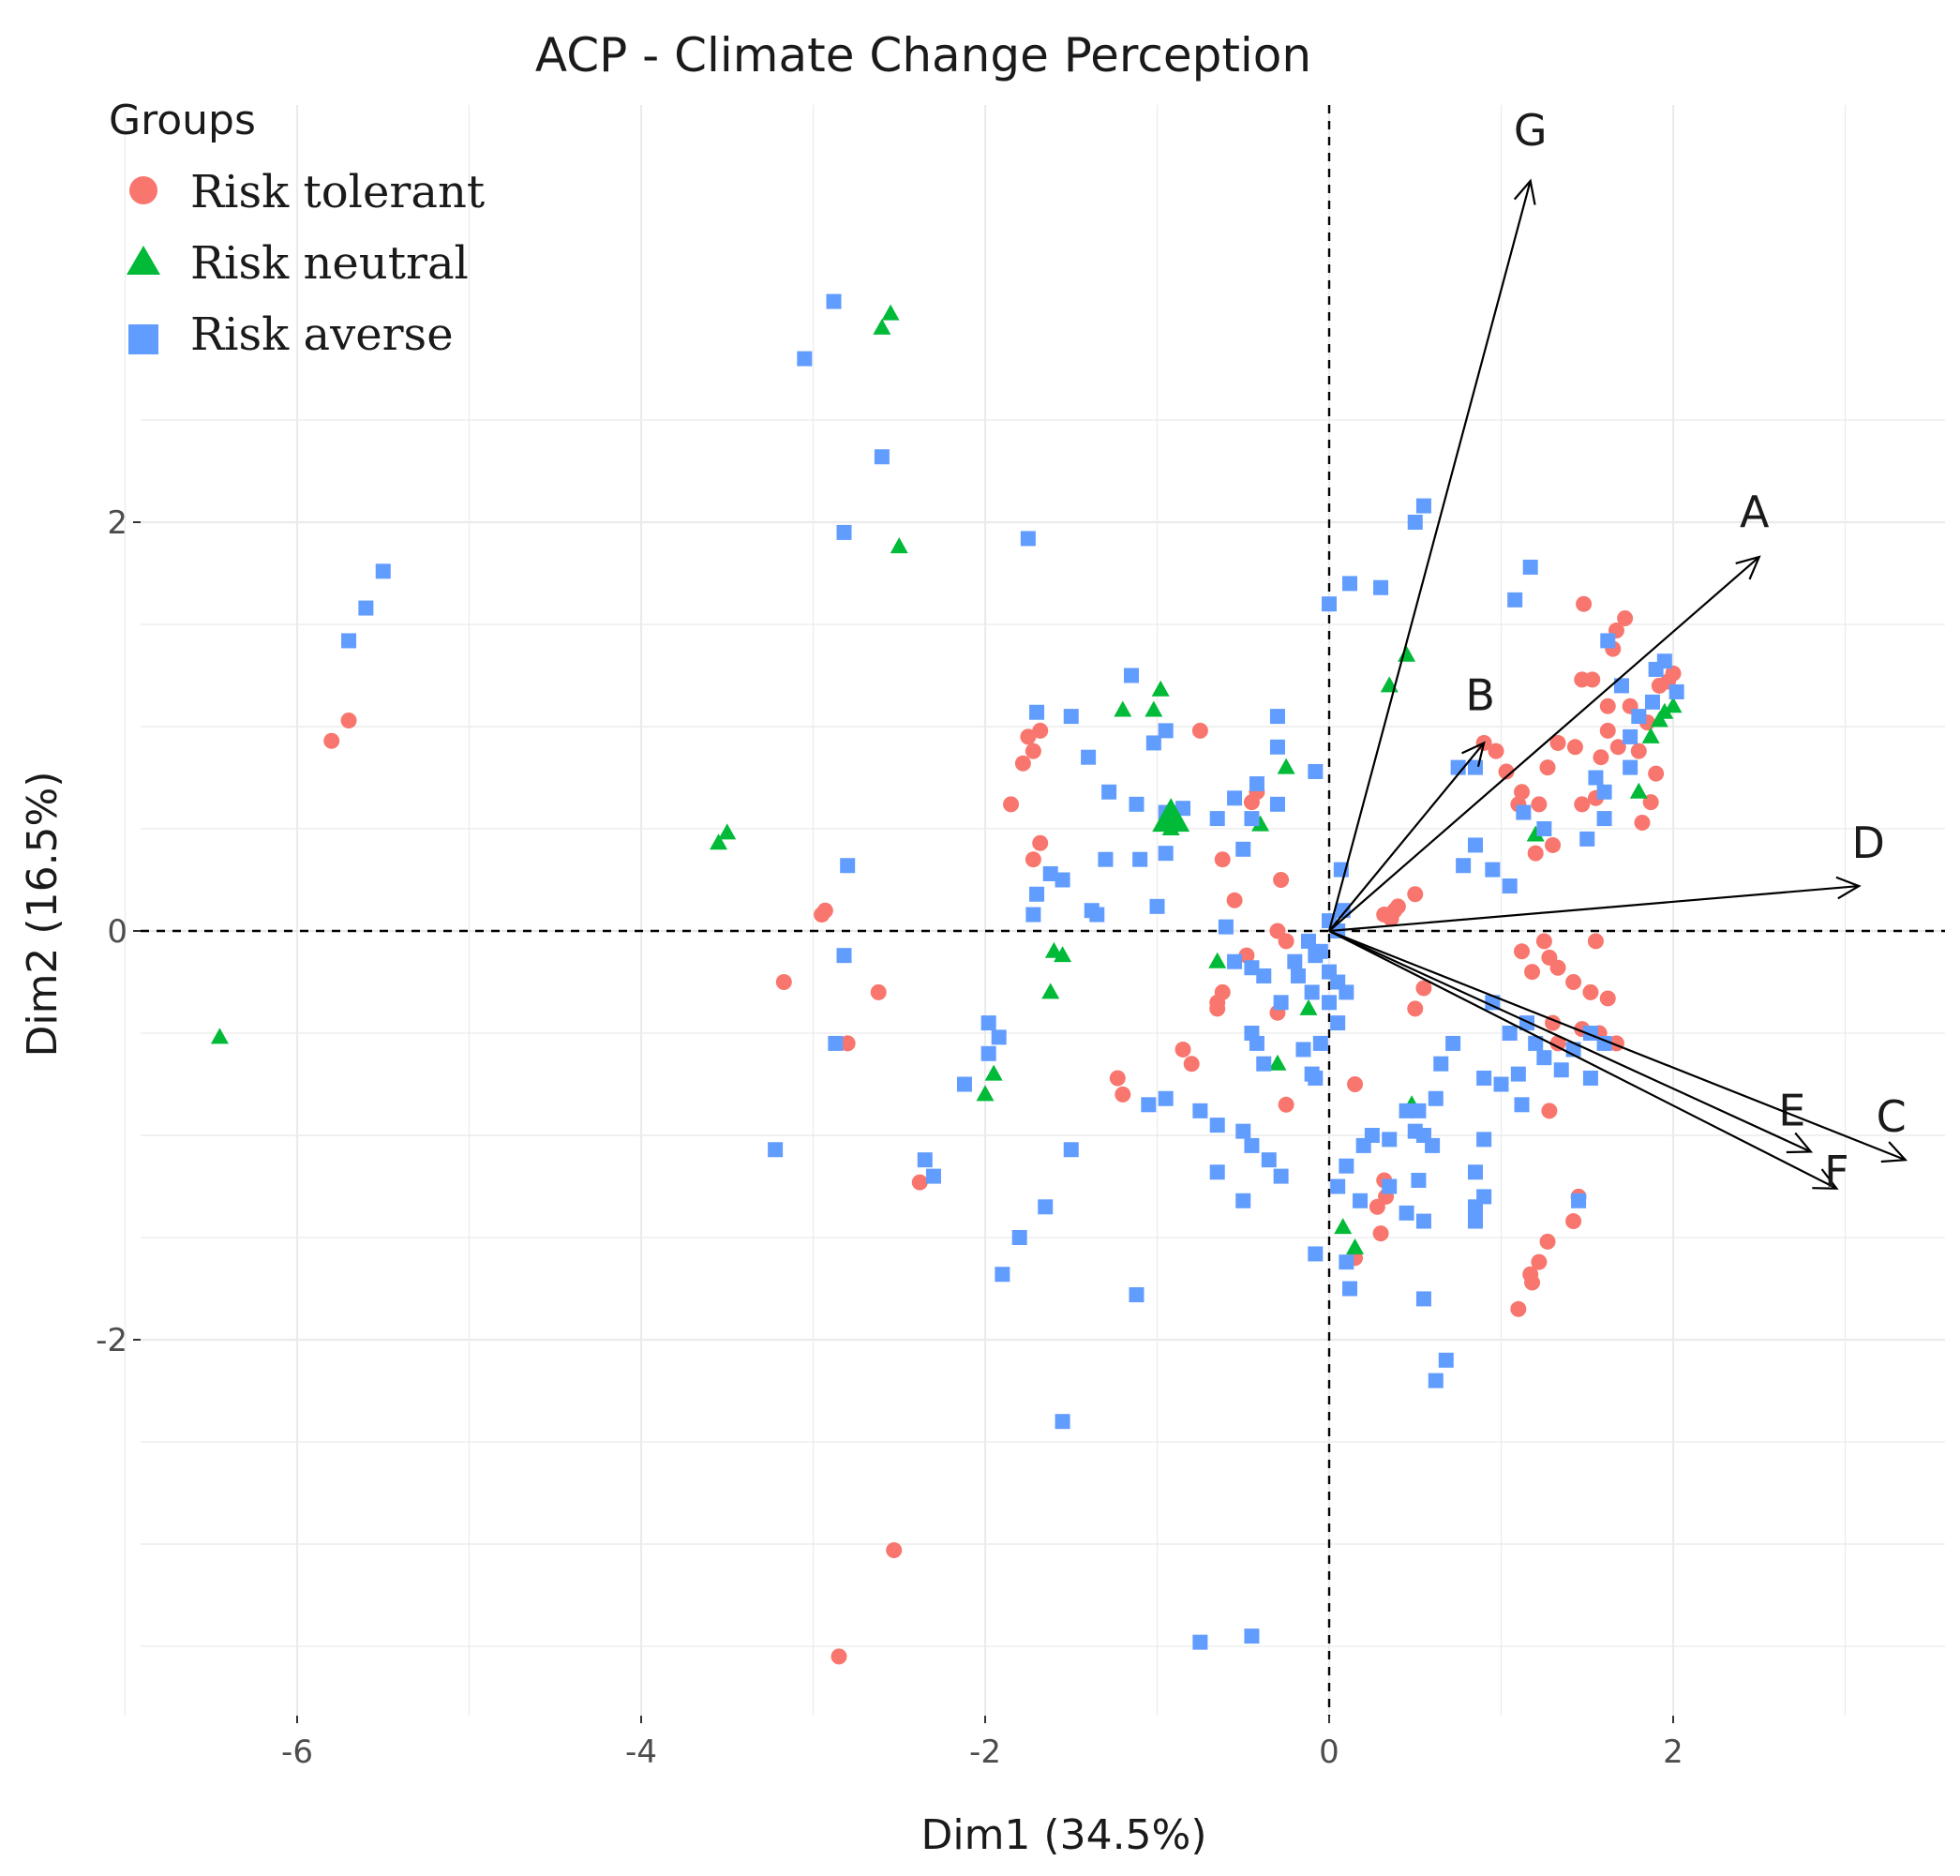 Image resolution: width=1960 pixels, height=1876 pixels. What do you see at coordinates (1544, 744) in the screenshot?
I see `arrow-shaft` at bounding box center [1544, 744].